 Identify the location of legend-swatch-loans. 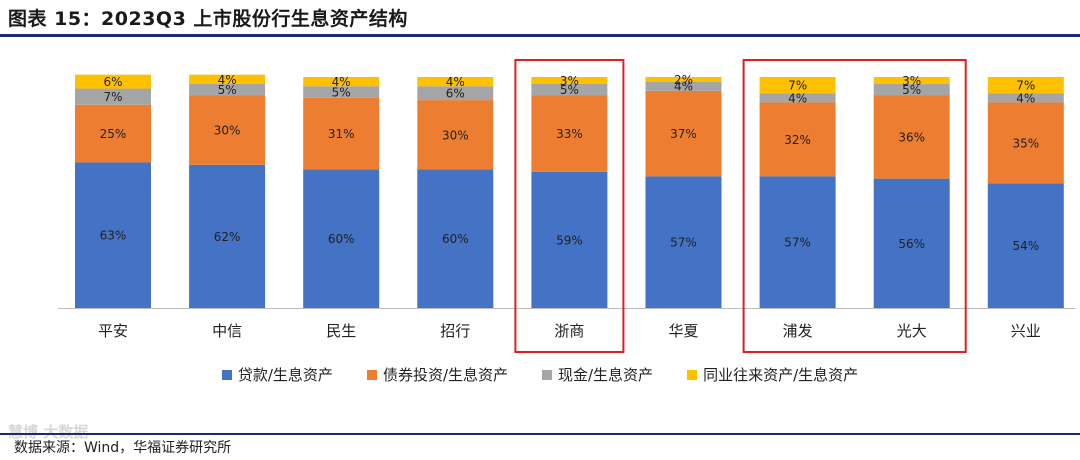
(226, 374).